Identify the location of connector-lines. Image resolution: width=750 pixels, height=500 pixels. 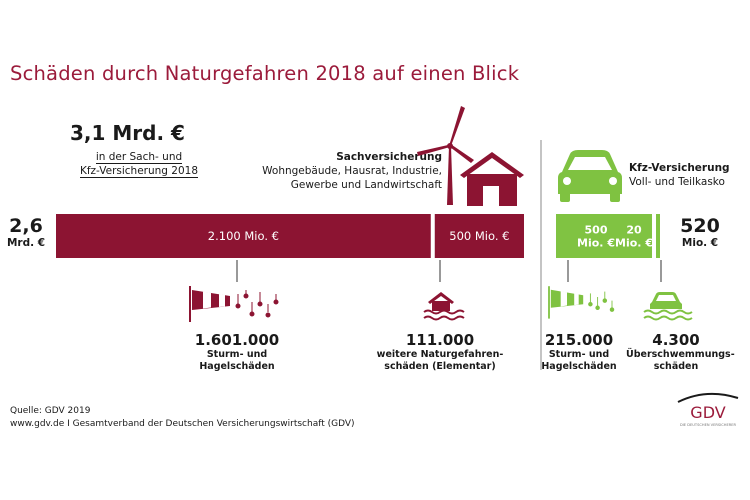
(449, 271).